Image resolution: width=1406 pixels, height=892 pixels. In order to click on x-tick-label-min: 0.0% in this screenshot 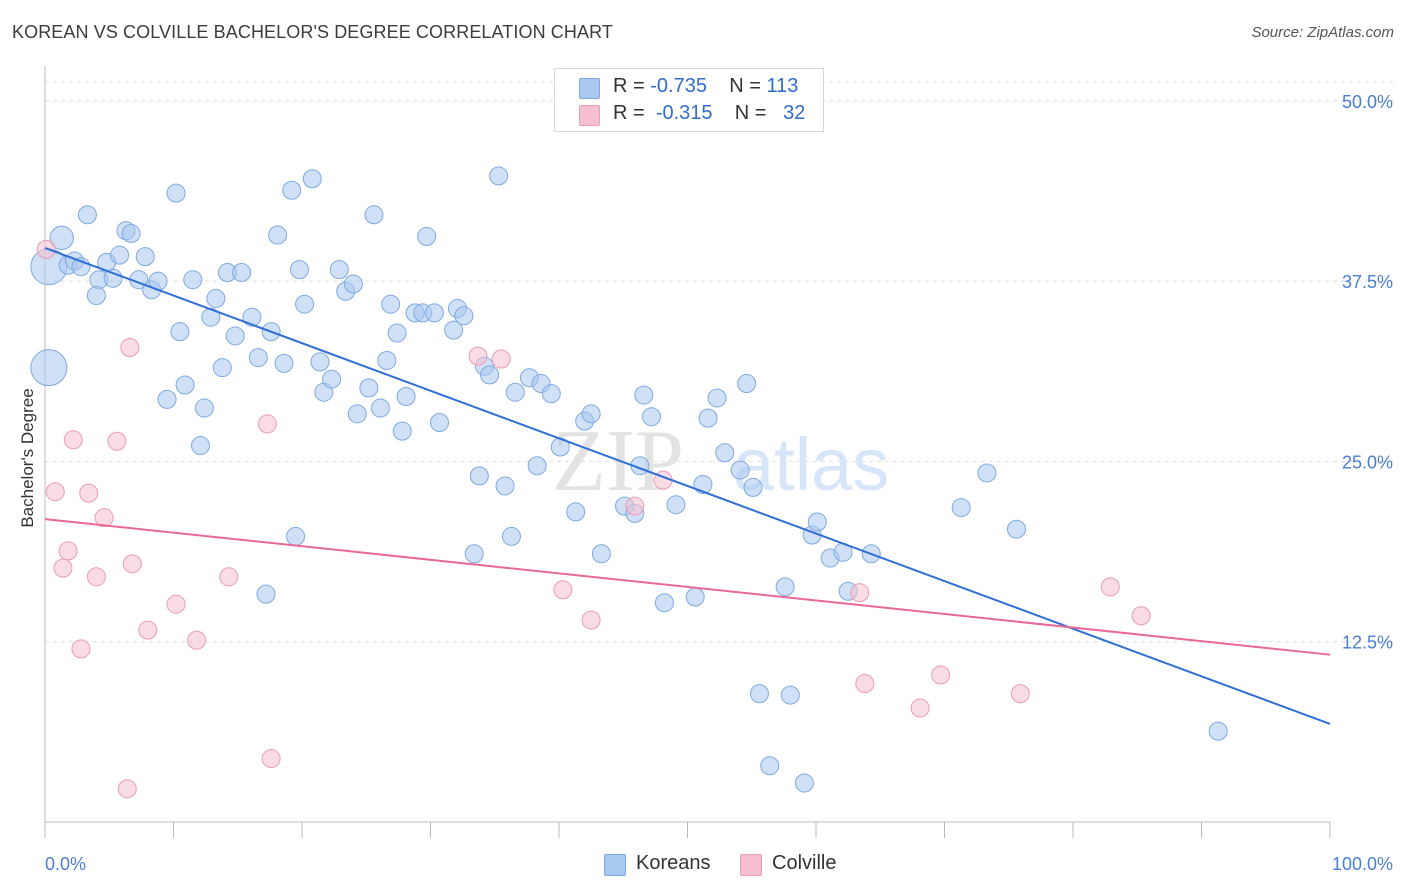, I will do `click(65, 864)`.